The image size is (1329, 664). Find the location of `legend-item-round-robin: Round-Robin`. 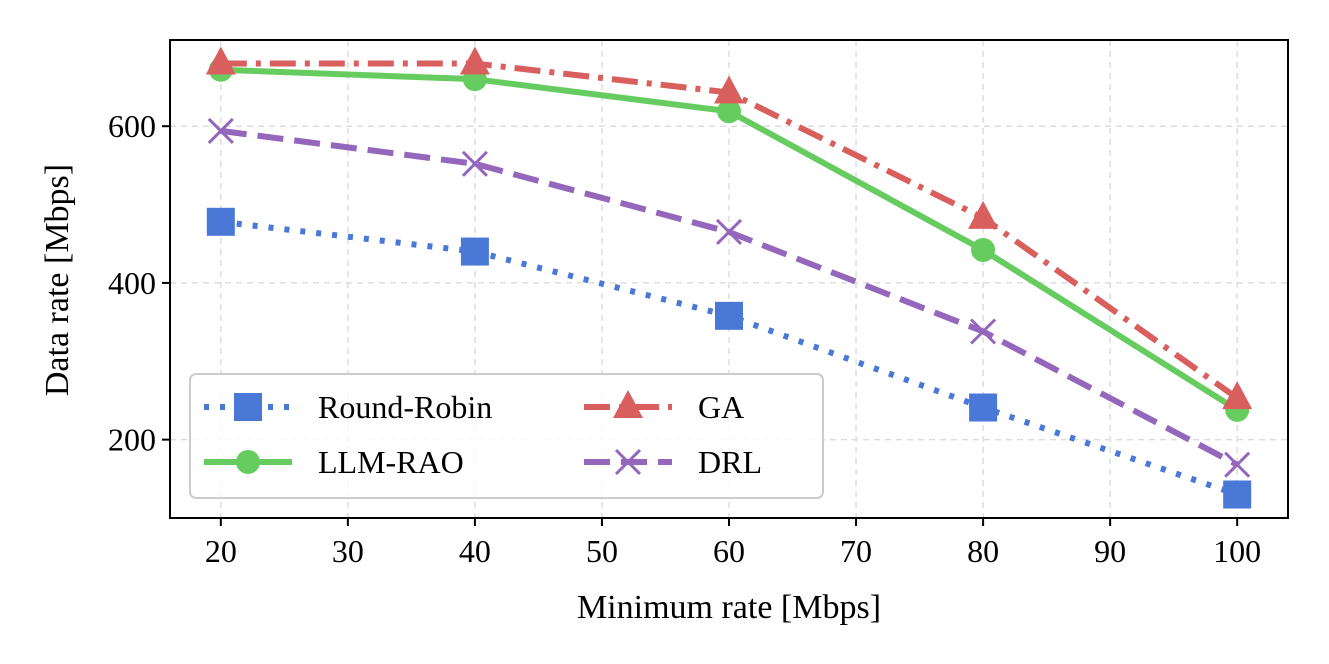

legend-item-round-robin: Round-Robin is located at coordinates (348, 407).